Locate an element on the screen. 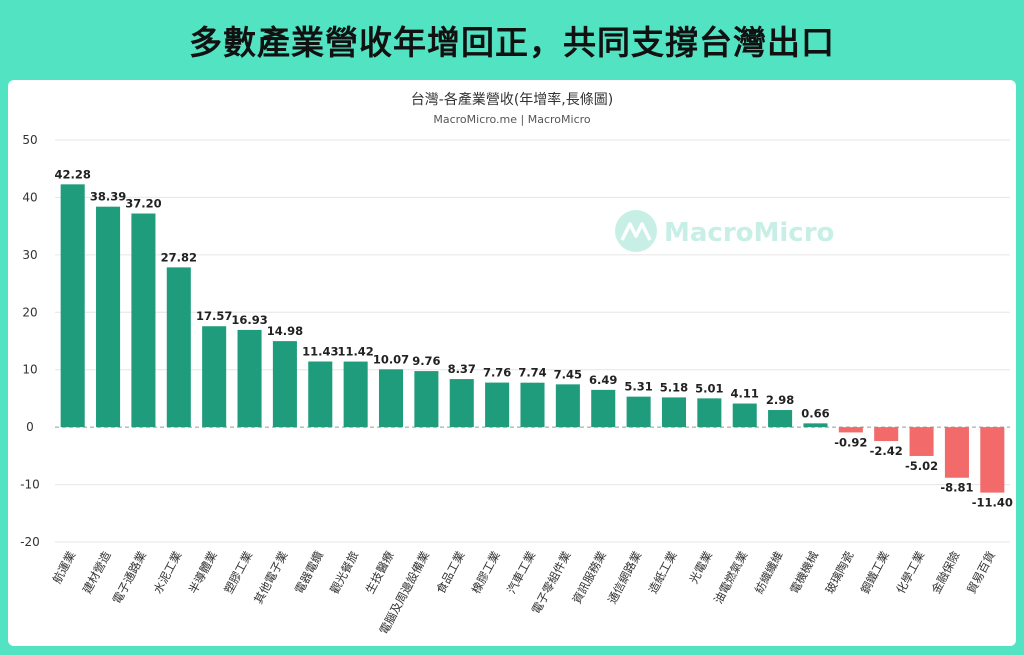 The width and height of the screenshot is (1024, 655). bar-value-label: -0.92 is located at coordinates (850, 442).